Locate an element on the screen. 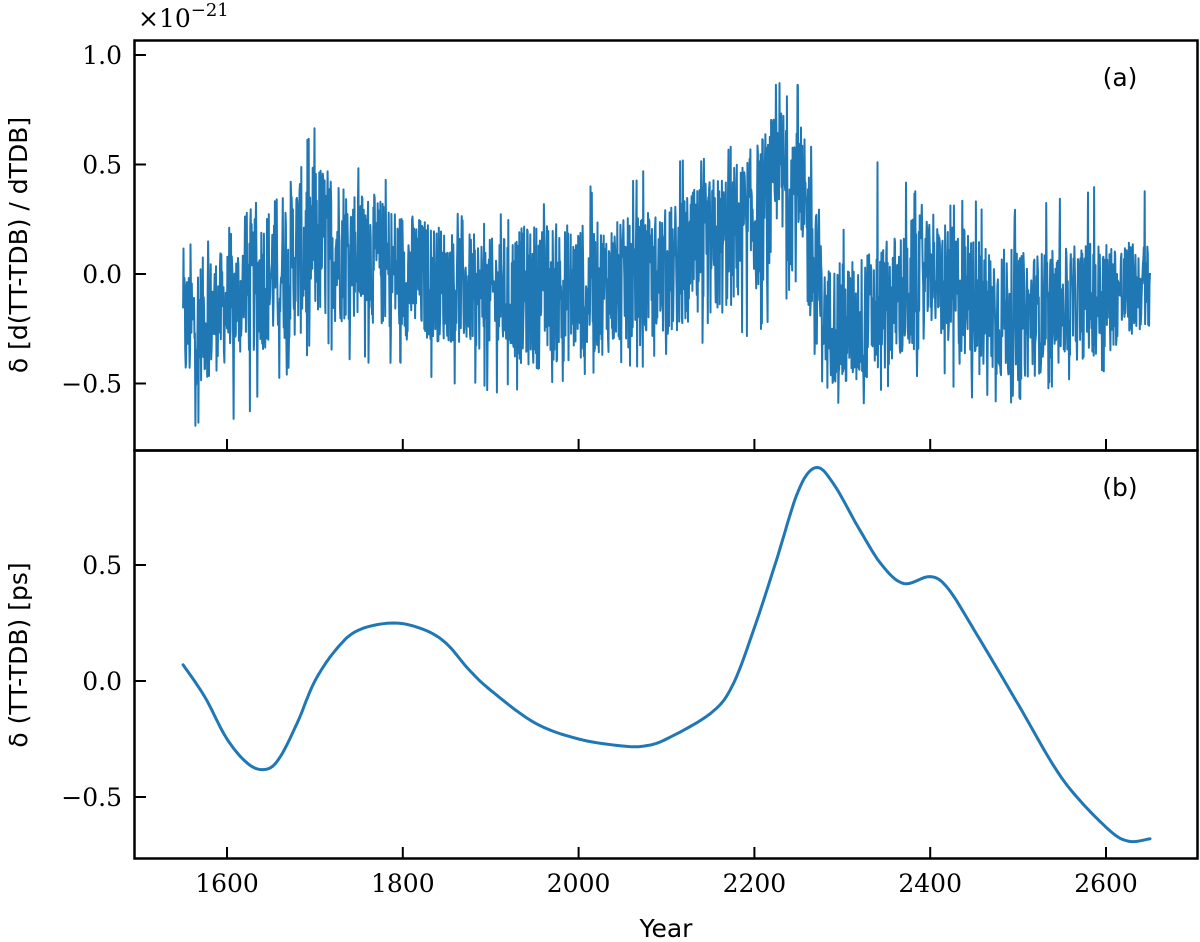 This screenshot has height=942, width=1200. panel-a-y-tick-label: 0.5 is located at coordinates (102, 165).